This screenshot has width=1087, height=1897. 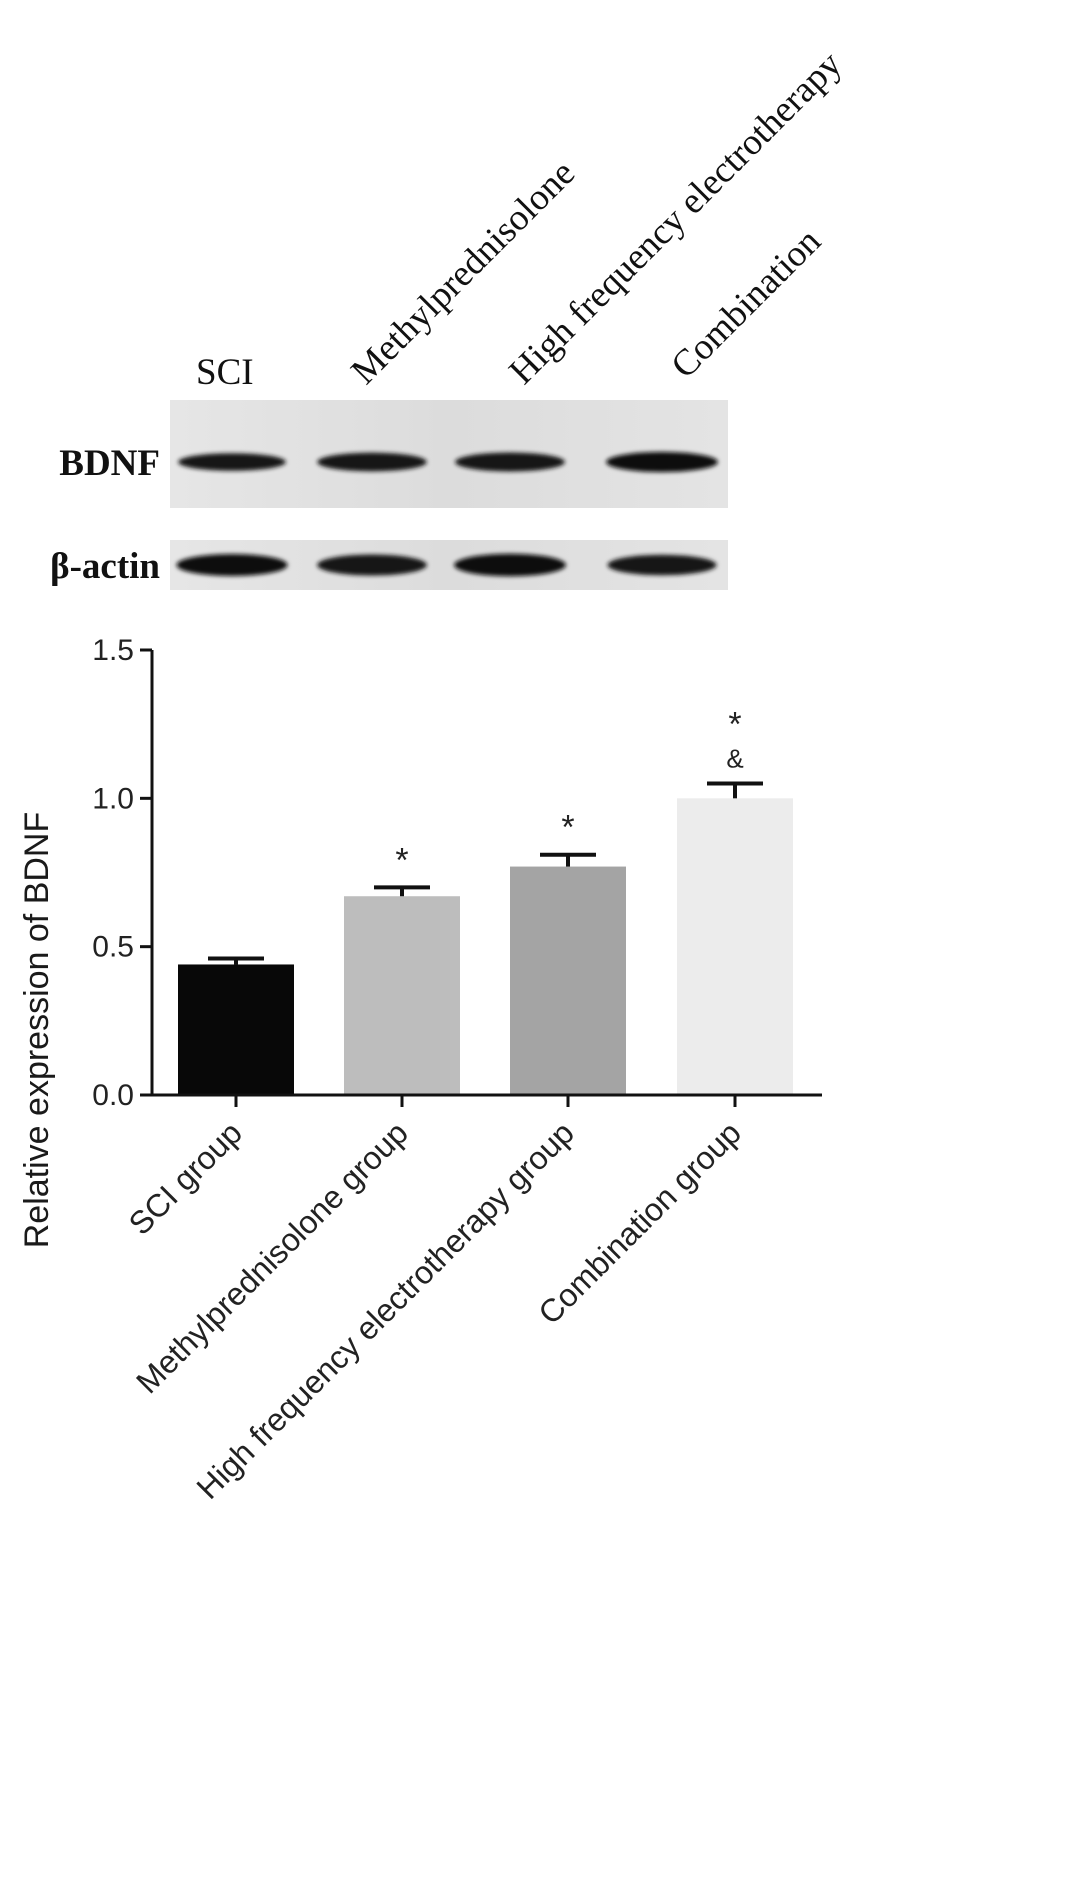 I want to click on annotation-2-0: *, so click(x=567, y=828).